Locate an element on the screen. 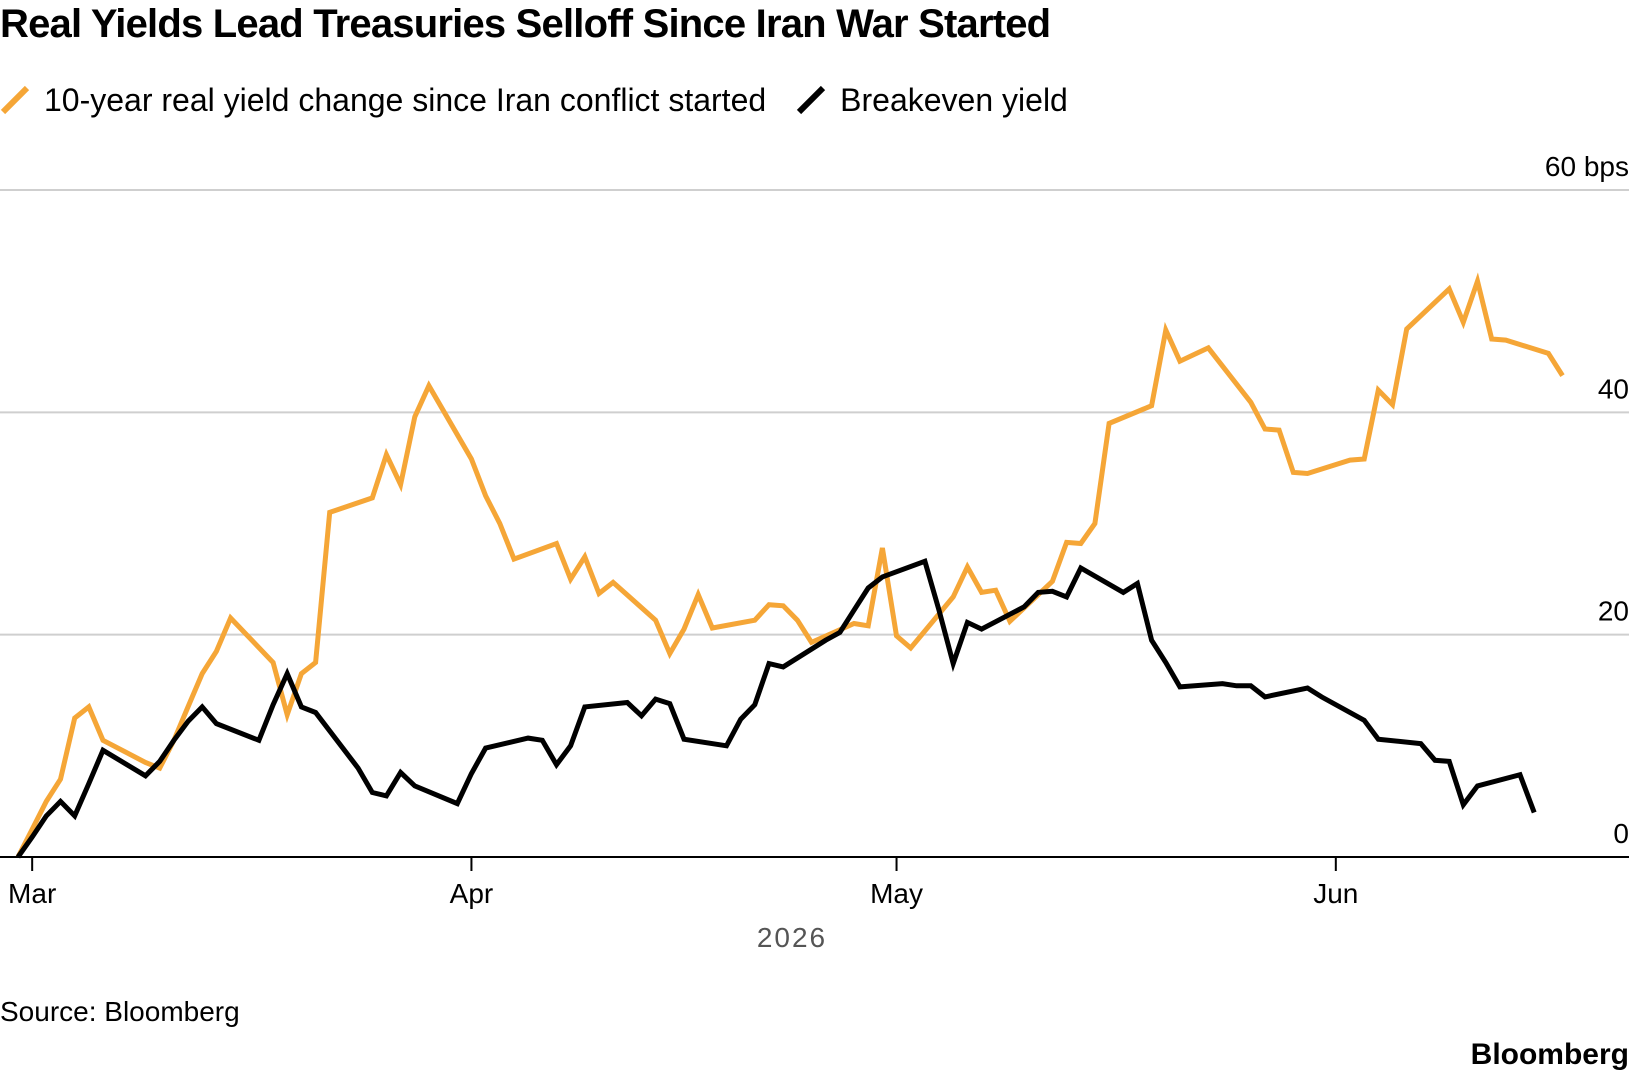  bloomberg-logo: Bloomberg is located at coordinates (1549, 1054).